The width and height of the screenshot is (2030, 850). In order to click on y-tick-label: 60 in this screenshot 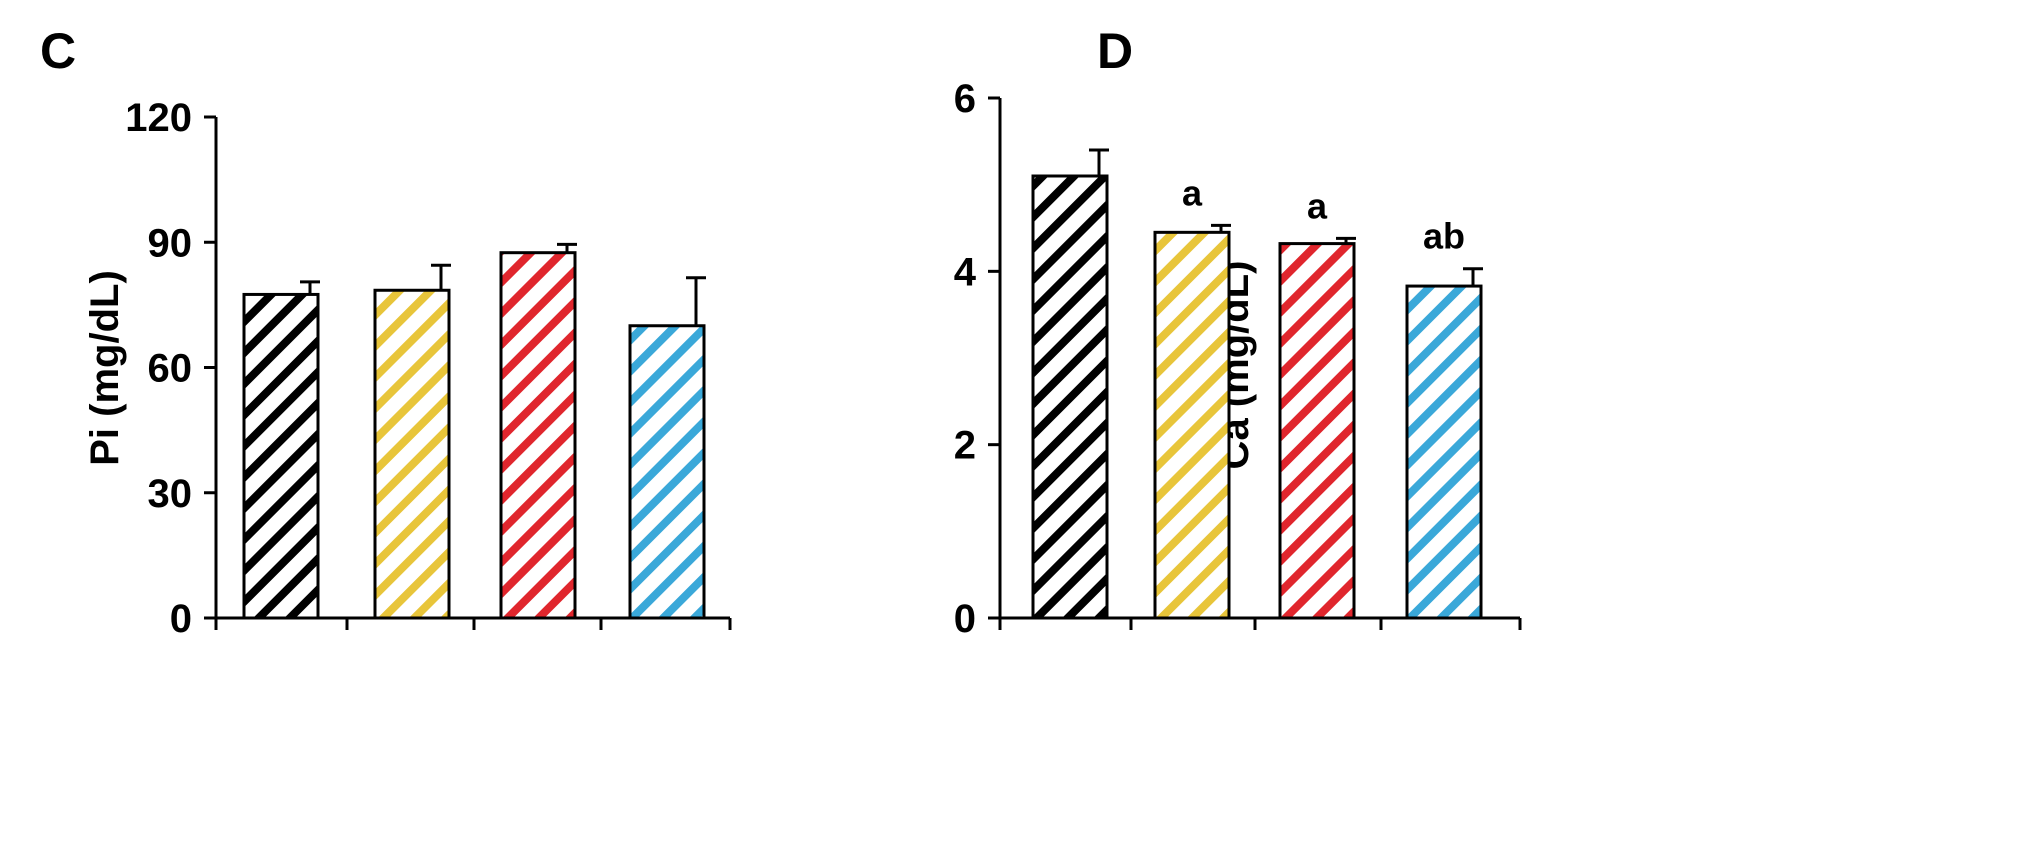, I will do `click(170, 369)`.